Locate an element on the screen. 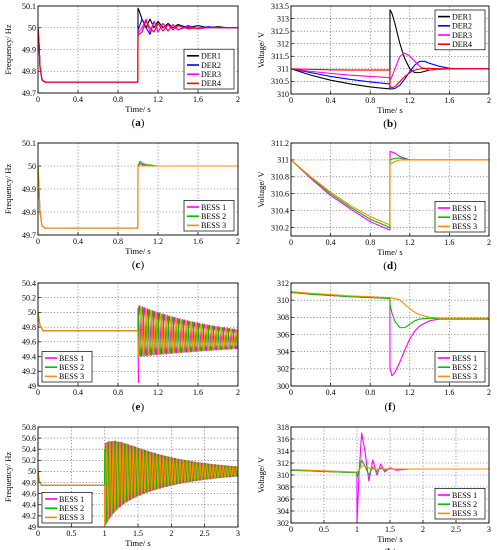 This screenshot has width=497, height=550. y-tick-label: 311.2 is located at coordinates (280, 143).